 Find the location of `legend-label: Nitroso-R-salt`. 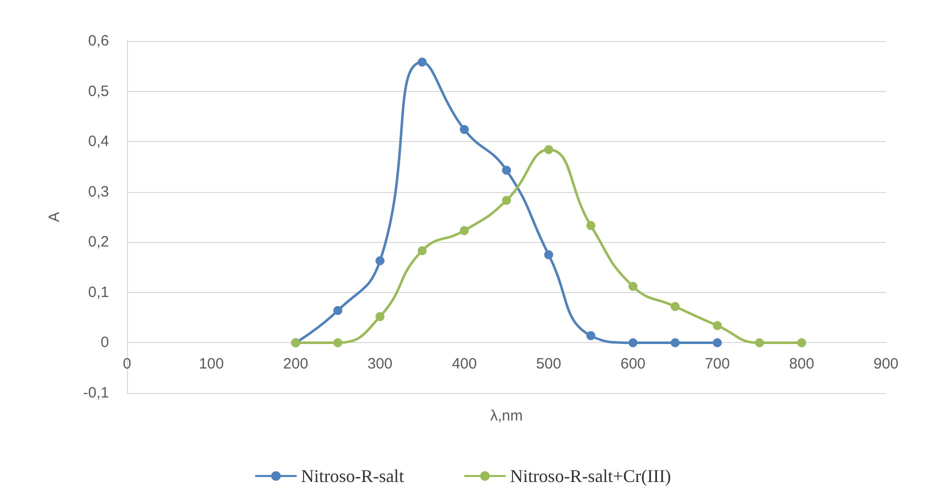

legend-label: Nitroso-R-salt is located at coordinates (352, 476).